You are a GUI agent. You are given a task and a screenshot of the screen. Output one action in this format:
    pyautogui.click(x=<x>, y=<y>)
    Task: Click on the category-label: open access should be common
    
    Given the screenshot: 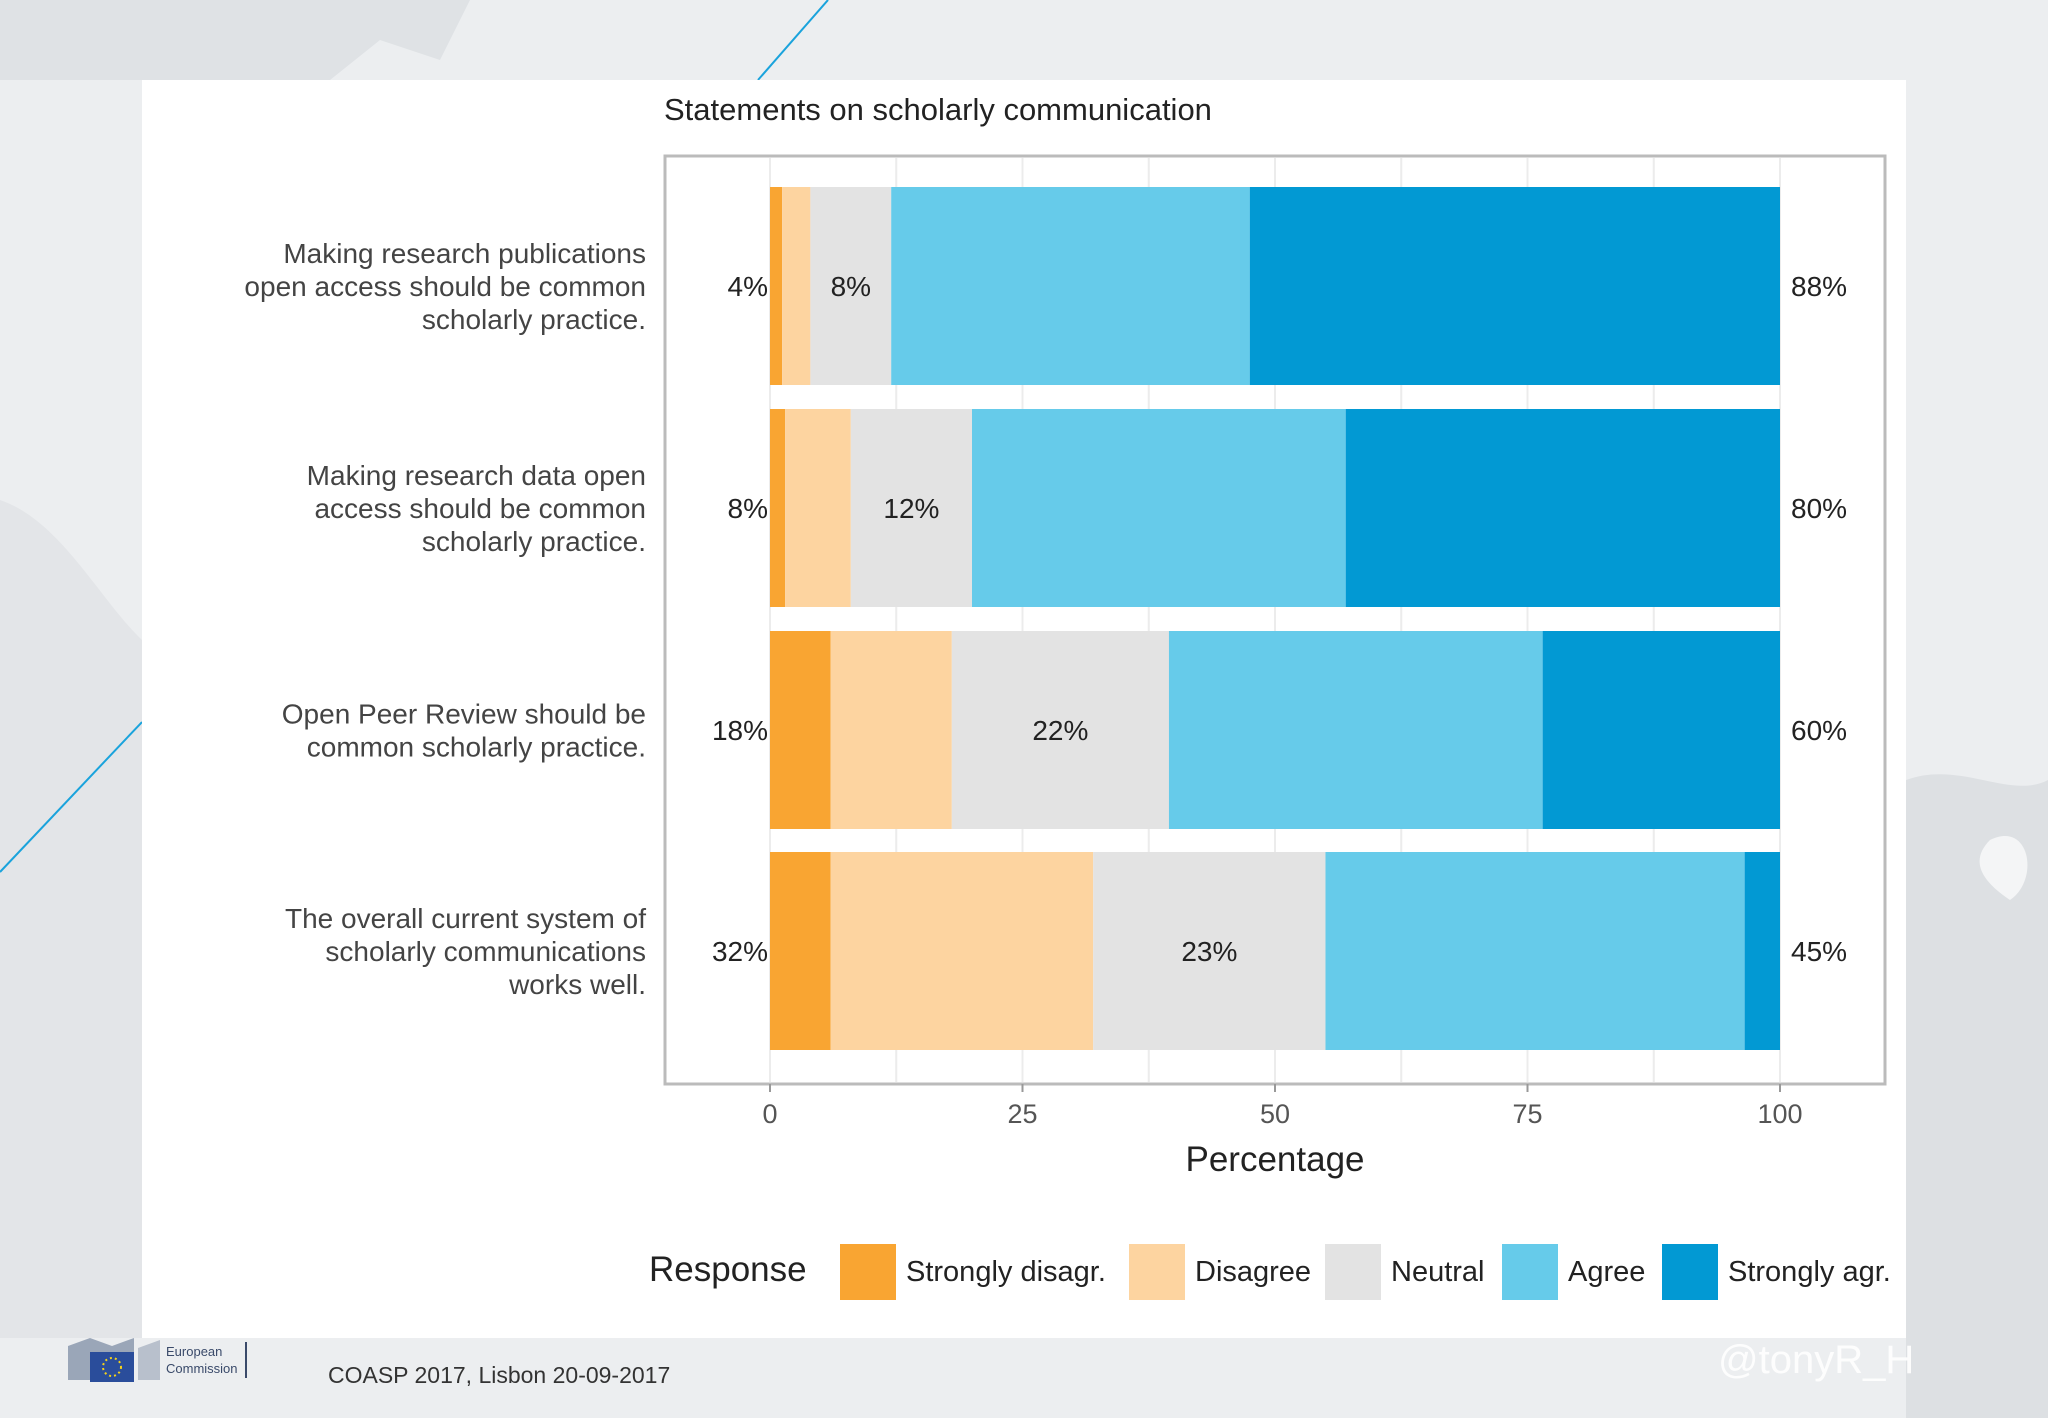 What is the action you would take?
    pyautogui.click(x=445, y=286)
    